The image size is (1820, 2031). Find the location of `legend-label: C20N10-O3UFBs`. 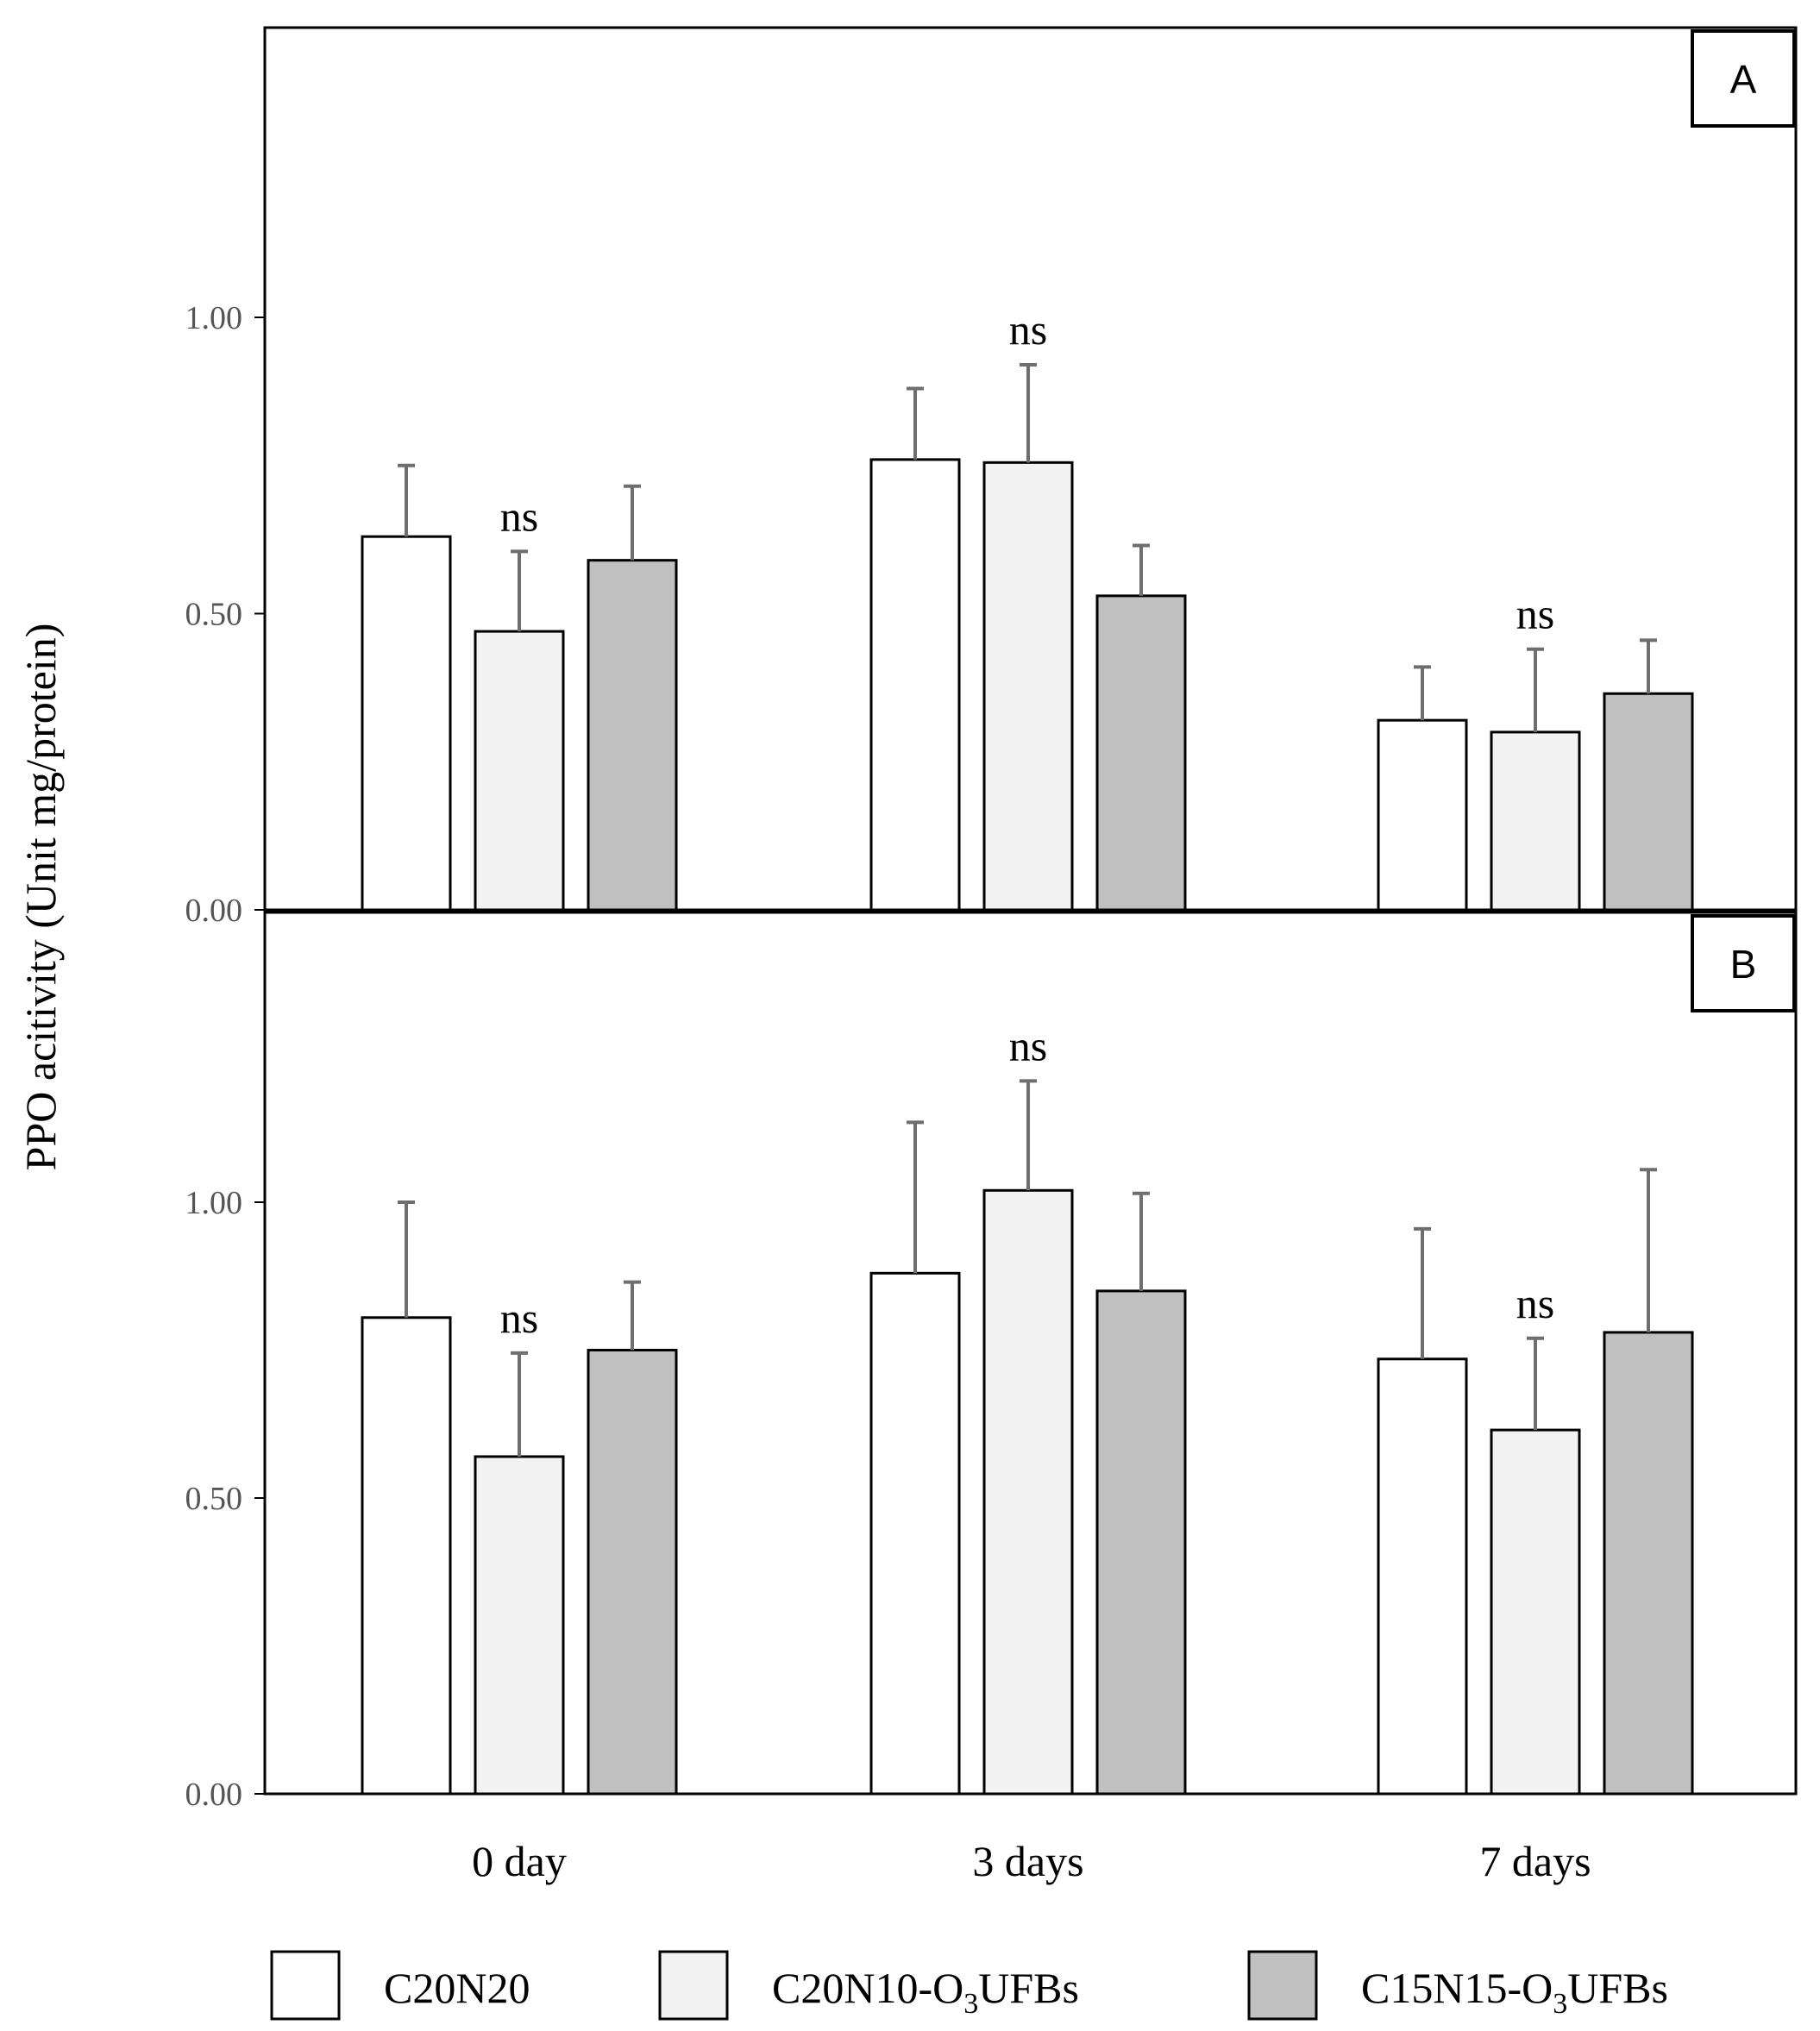

legend-label: C20N10-O3UFBs is located at coordinates (925, 1992).